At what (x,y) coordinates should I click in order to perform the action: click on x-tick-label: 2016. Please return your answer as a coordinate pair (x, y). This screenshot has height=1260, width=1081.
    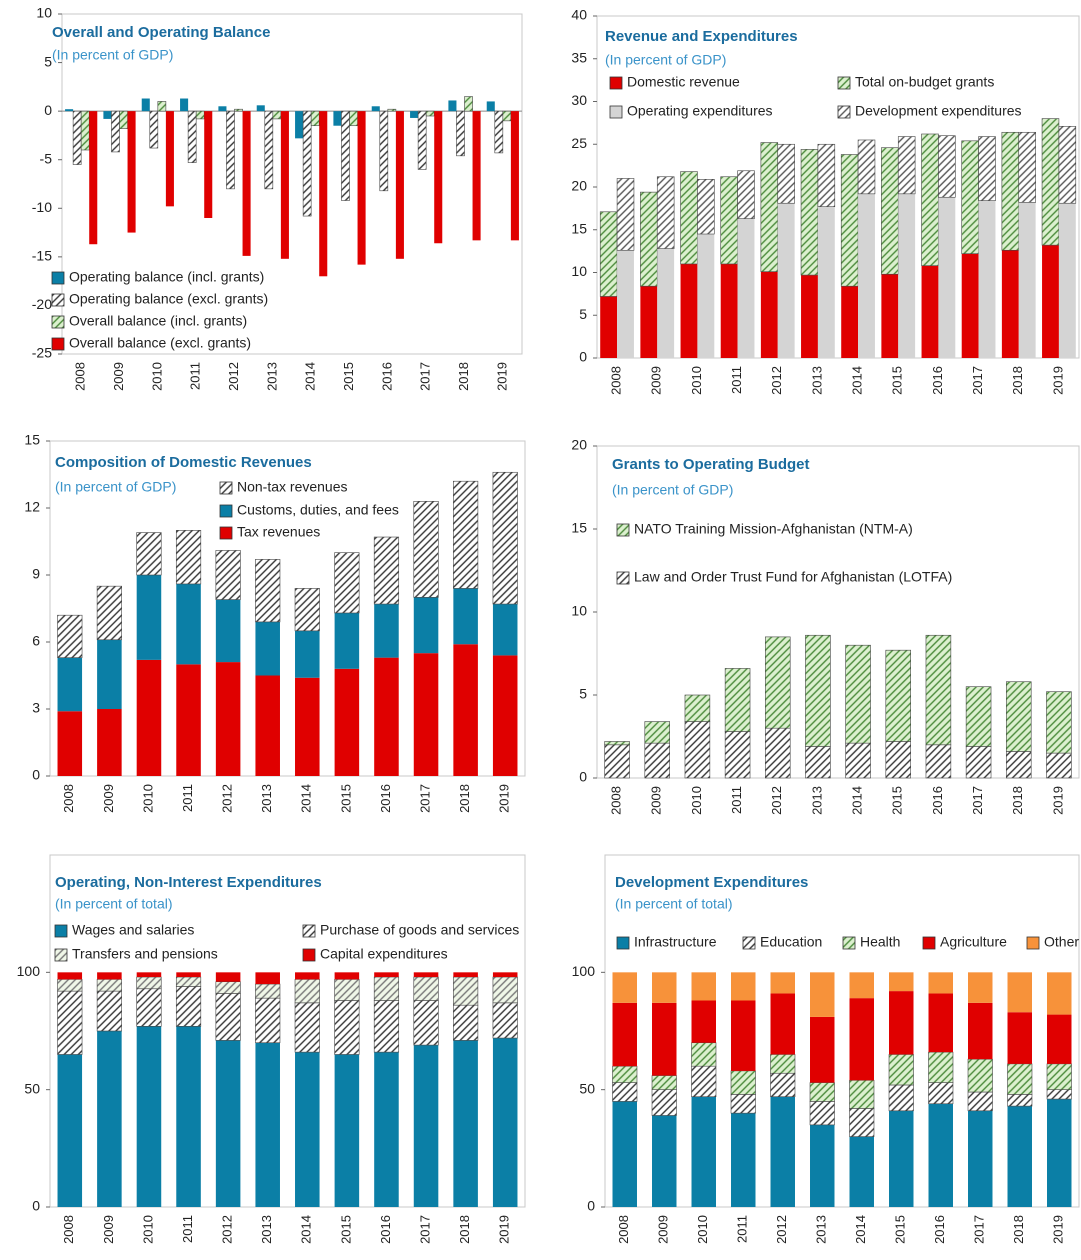
    Looking at the image, I should click on (939, 1229).